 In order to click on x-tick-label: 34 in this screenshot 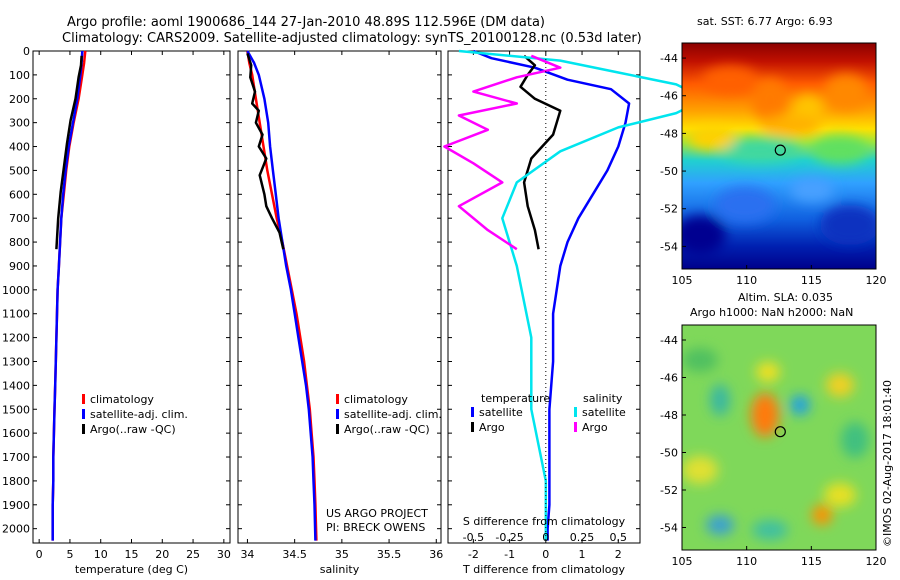, I will do `click(247, 554)`.